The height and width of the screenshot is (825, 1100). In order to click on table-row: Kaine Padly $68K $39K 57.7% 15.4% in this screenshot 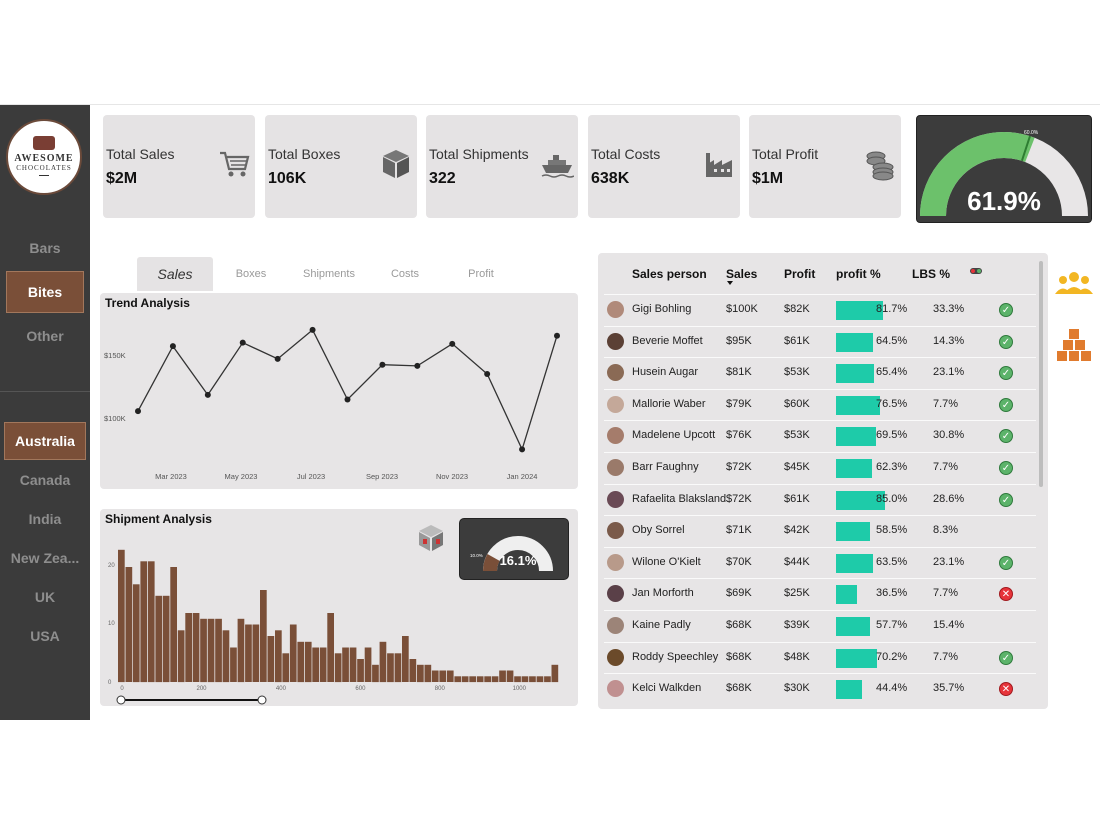, I will do `click(820, 626)`.